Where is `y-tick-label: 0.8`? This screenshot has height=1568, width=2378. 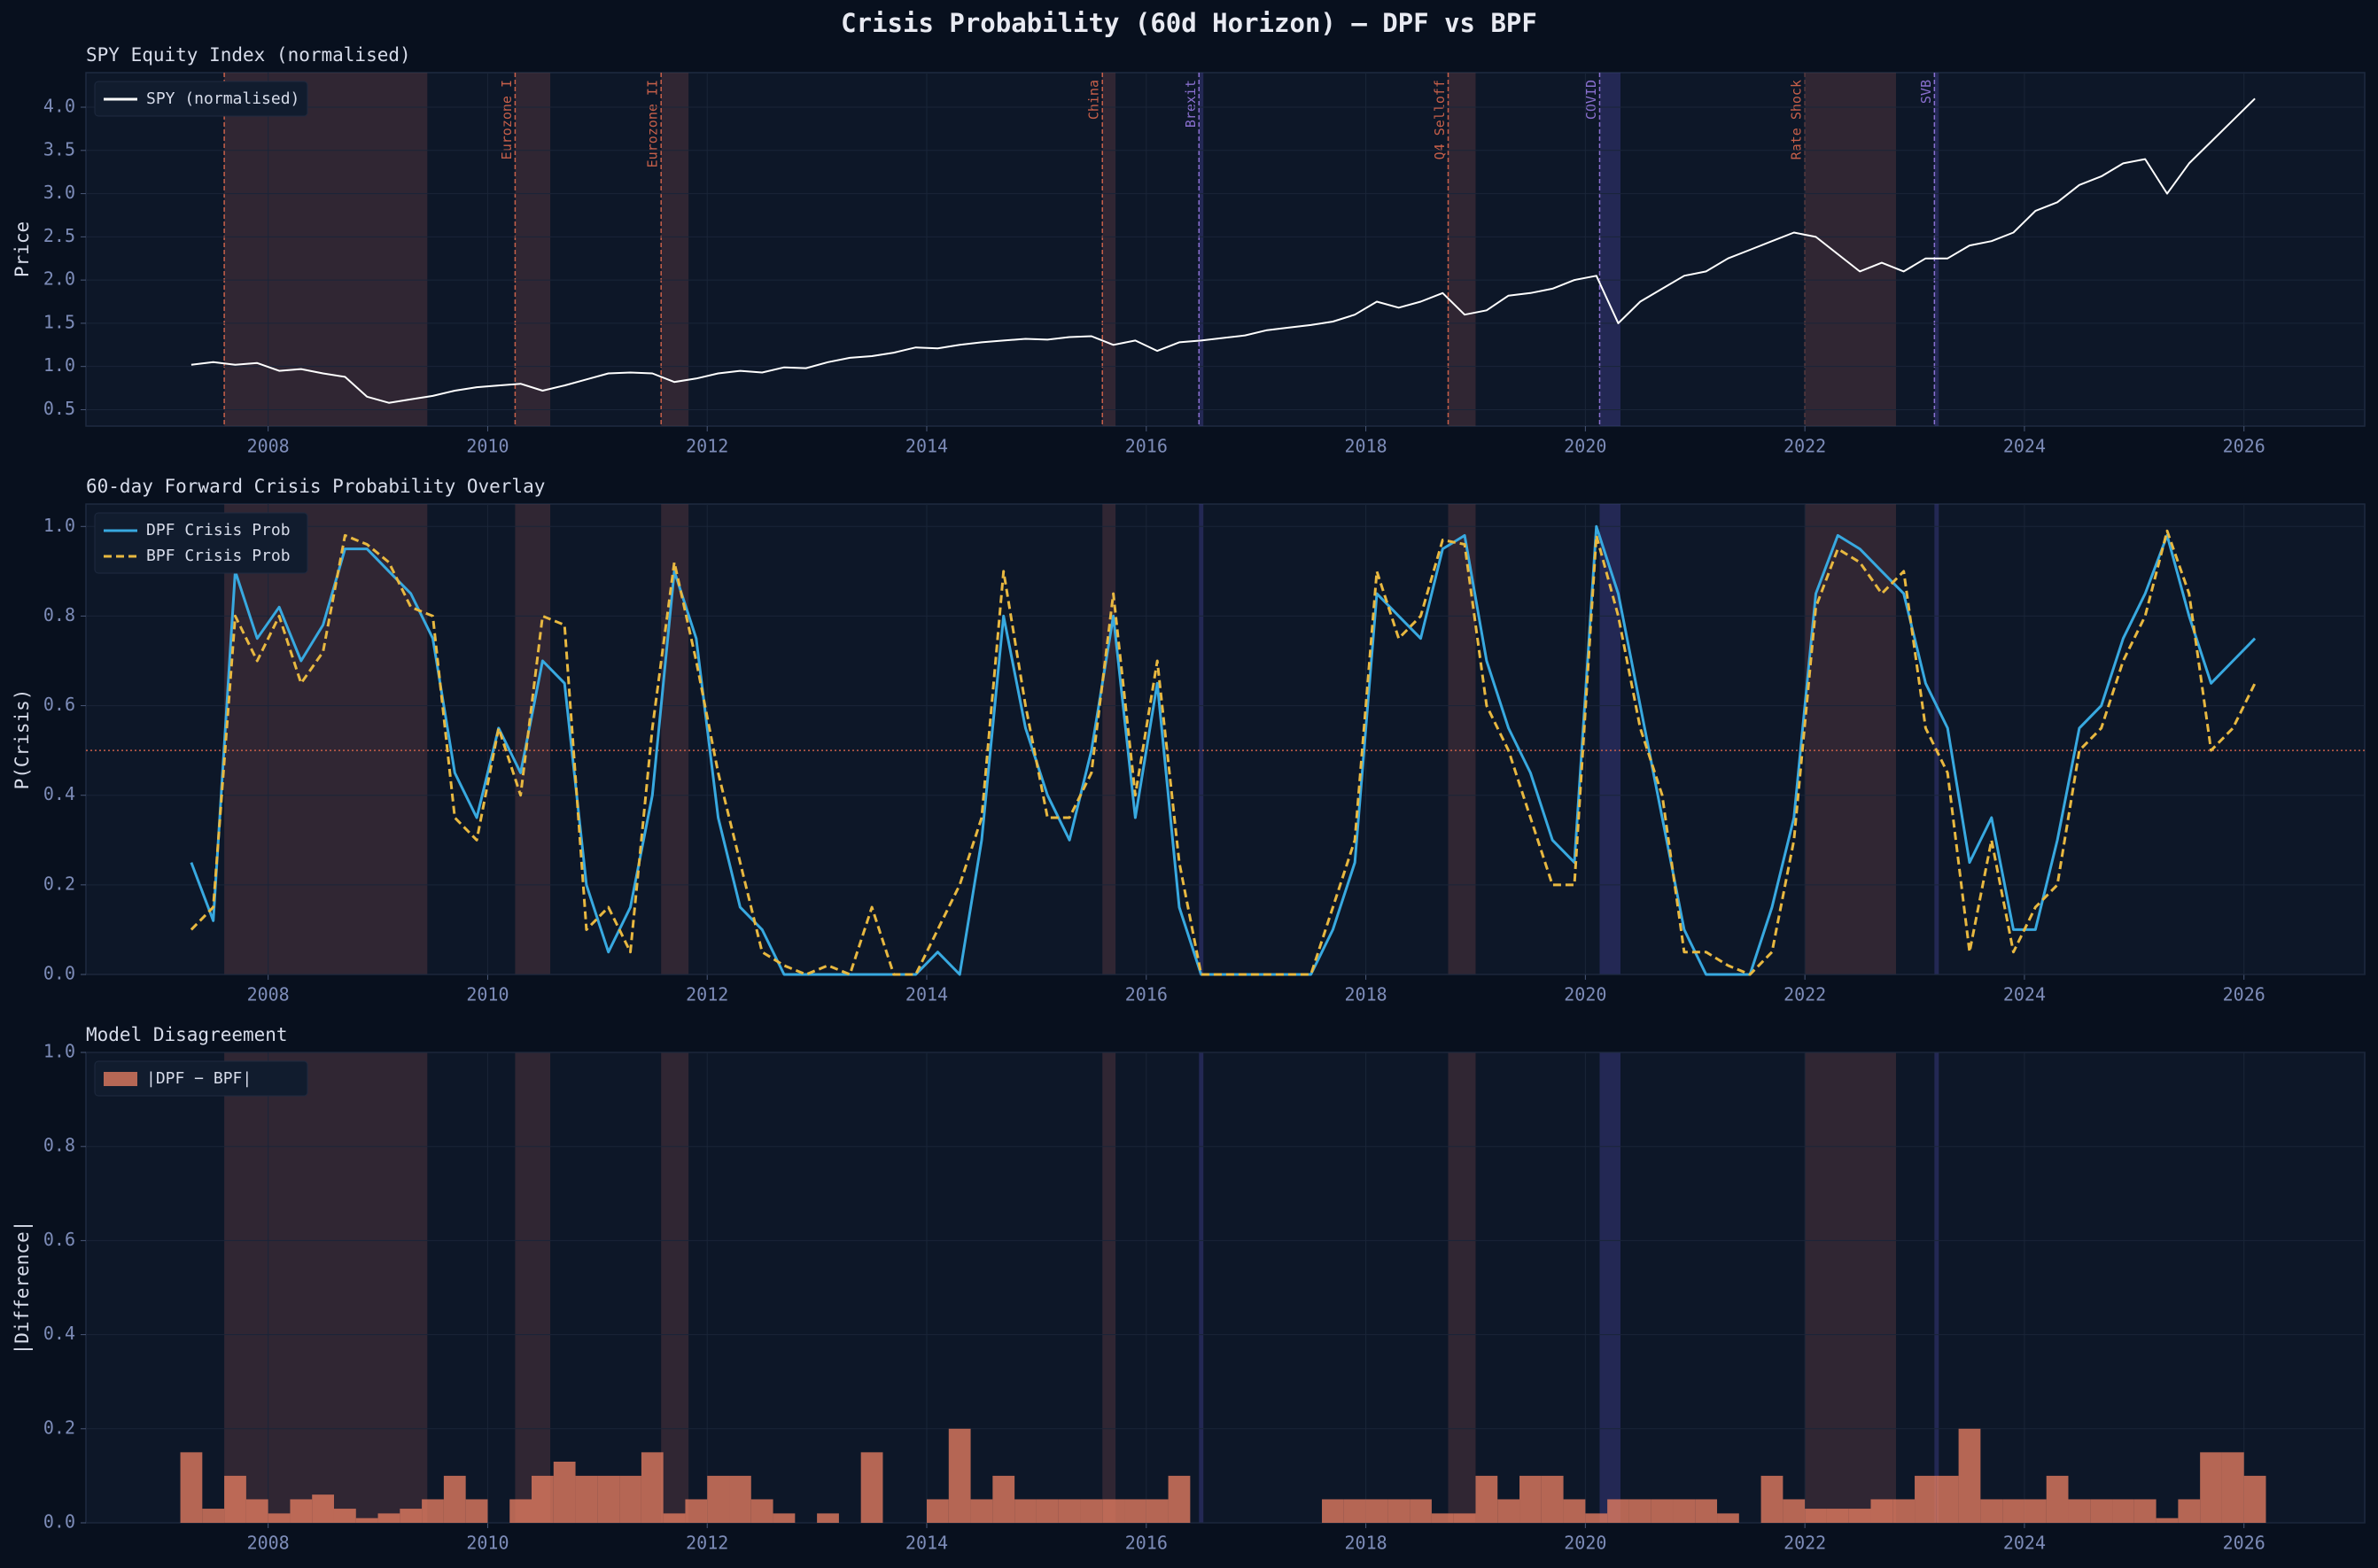
y-tick-label: 0.8 is located at coordinates (59, 1145).